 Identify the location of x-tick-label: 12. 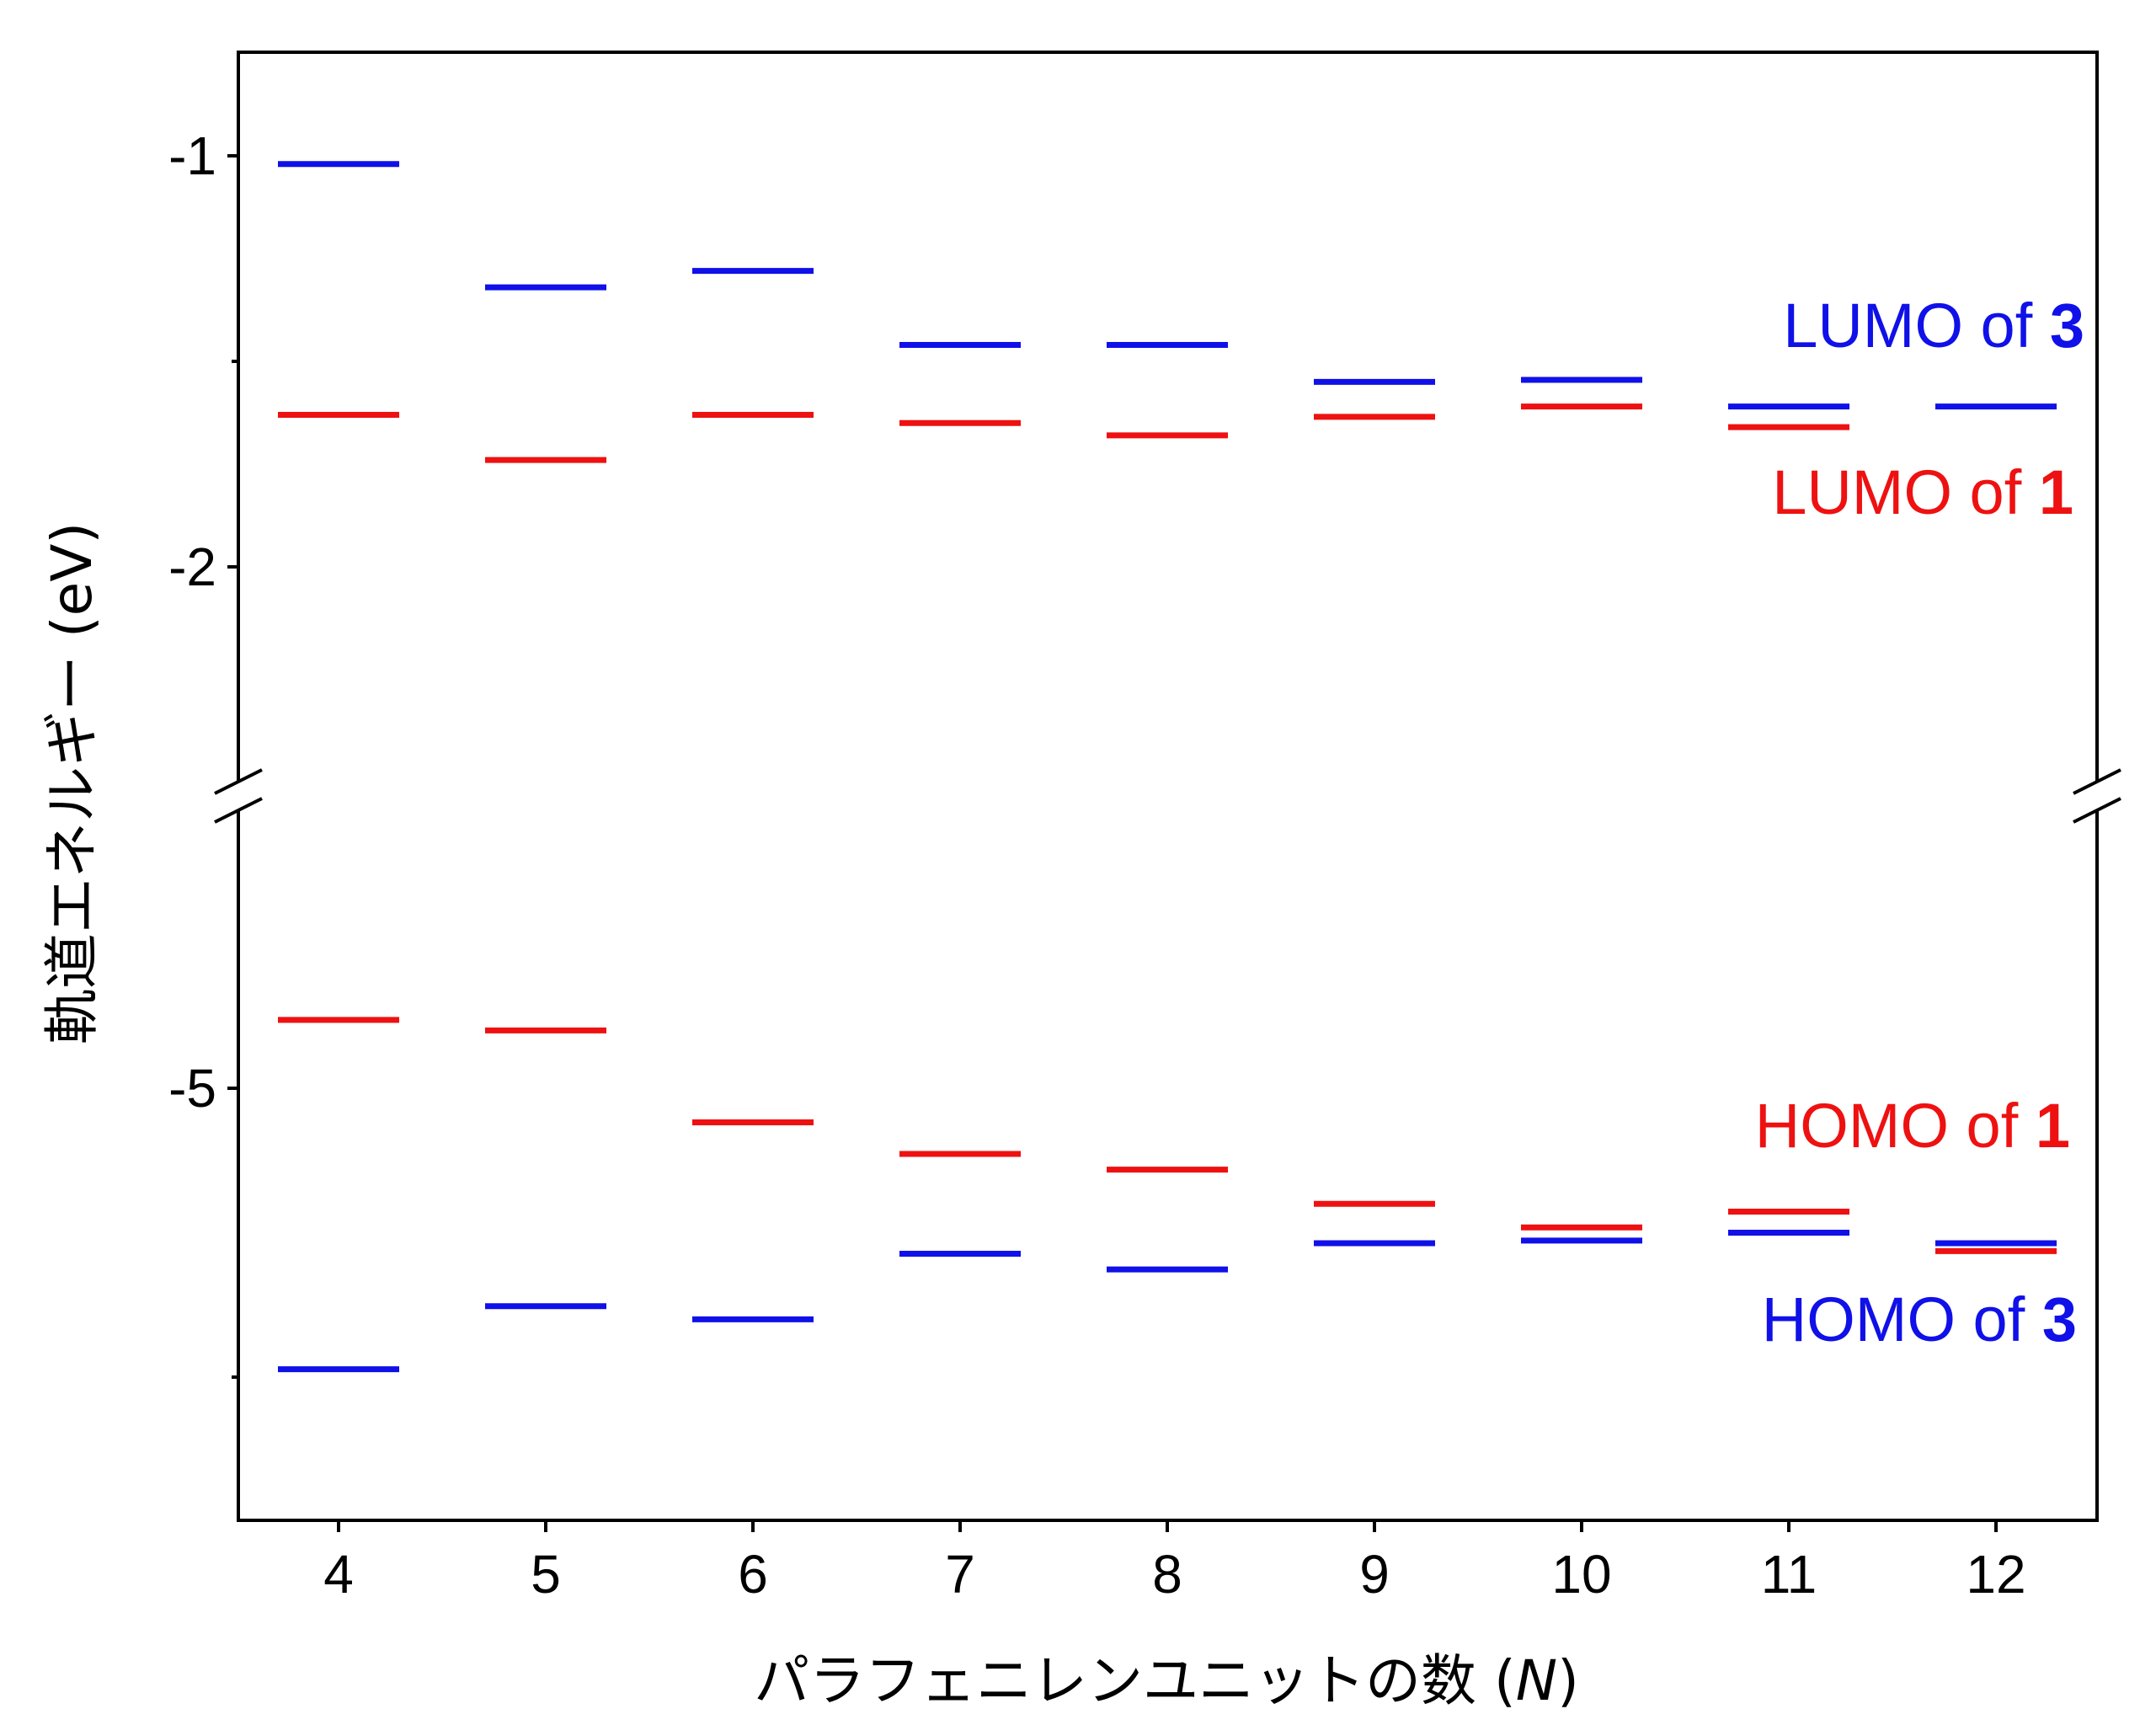
(1995, 1574).